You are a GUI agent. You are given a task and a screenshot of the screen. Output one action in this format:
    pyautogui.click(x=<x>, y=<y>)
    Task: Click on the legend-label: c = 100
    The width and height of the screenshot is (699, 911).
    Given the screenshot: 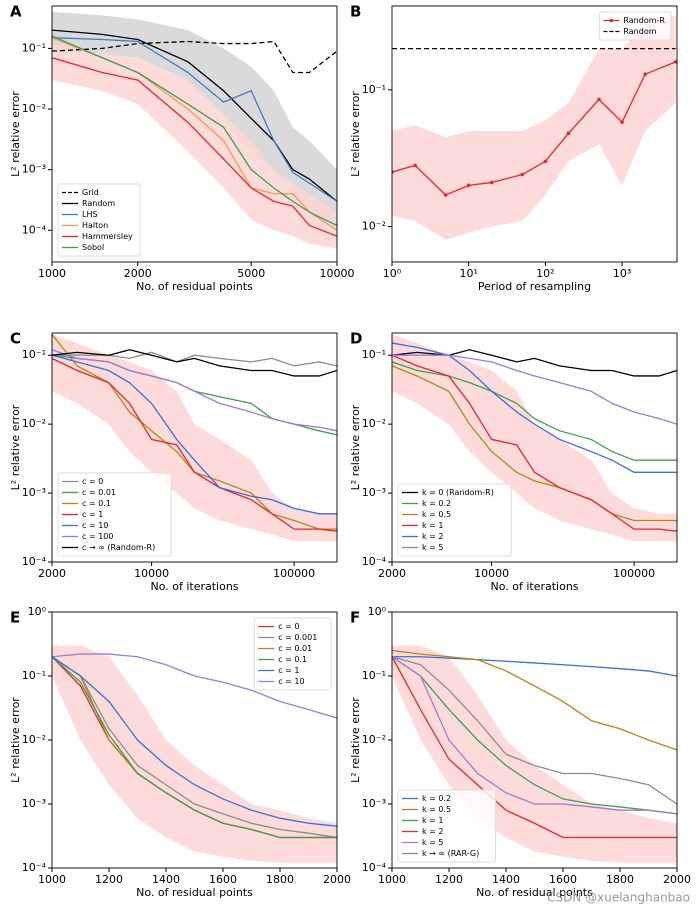 What is the action you would take?
    pyautogui.click(x=97, y=536)
    